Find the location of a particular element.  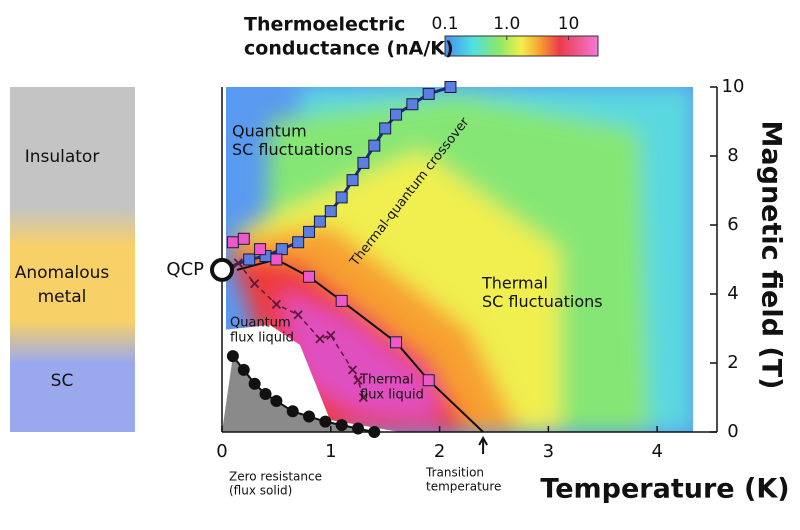

colorbar-tick-label: 0.1 is located at coordinates (444, 24).